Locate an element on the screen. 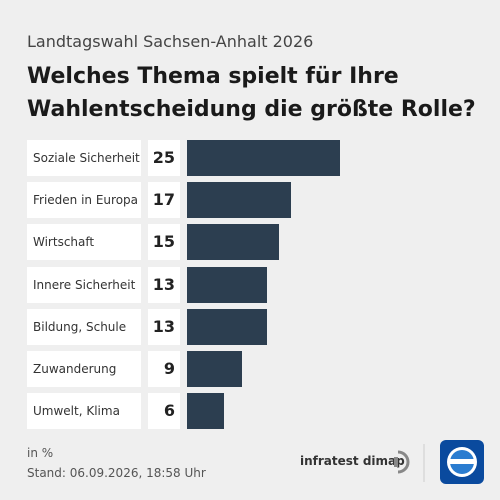 This screenshot has width=500, height=500. category-label: Umwelt, Klima is located at coordinates (84, 411).